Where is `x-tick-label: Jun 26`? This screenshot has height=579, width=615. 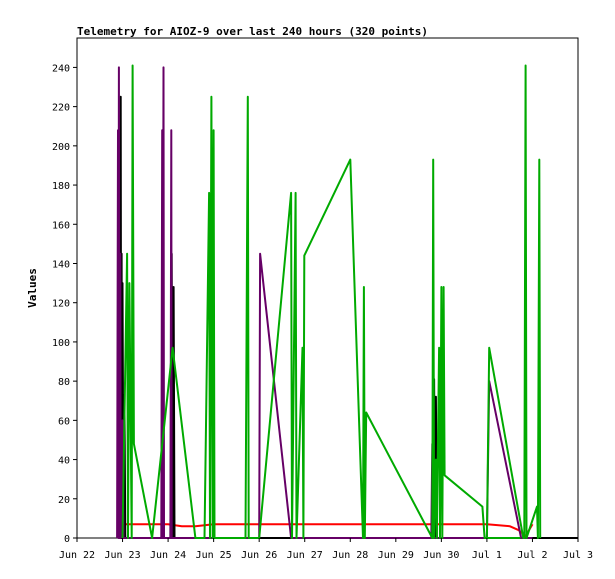
x-tick-label: Jun 26 is located at coordinates (259, 555).